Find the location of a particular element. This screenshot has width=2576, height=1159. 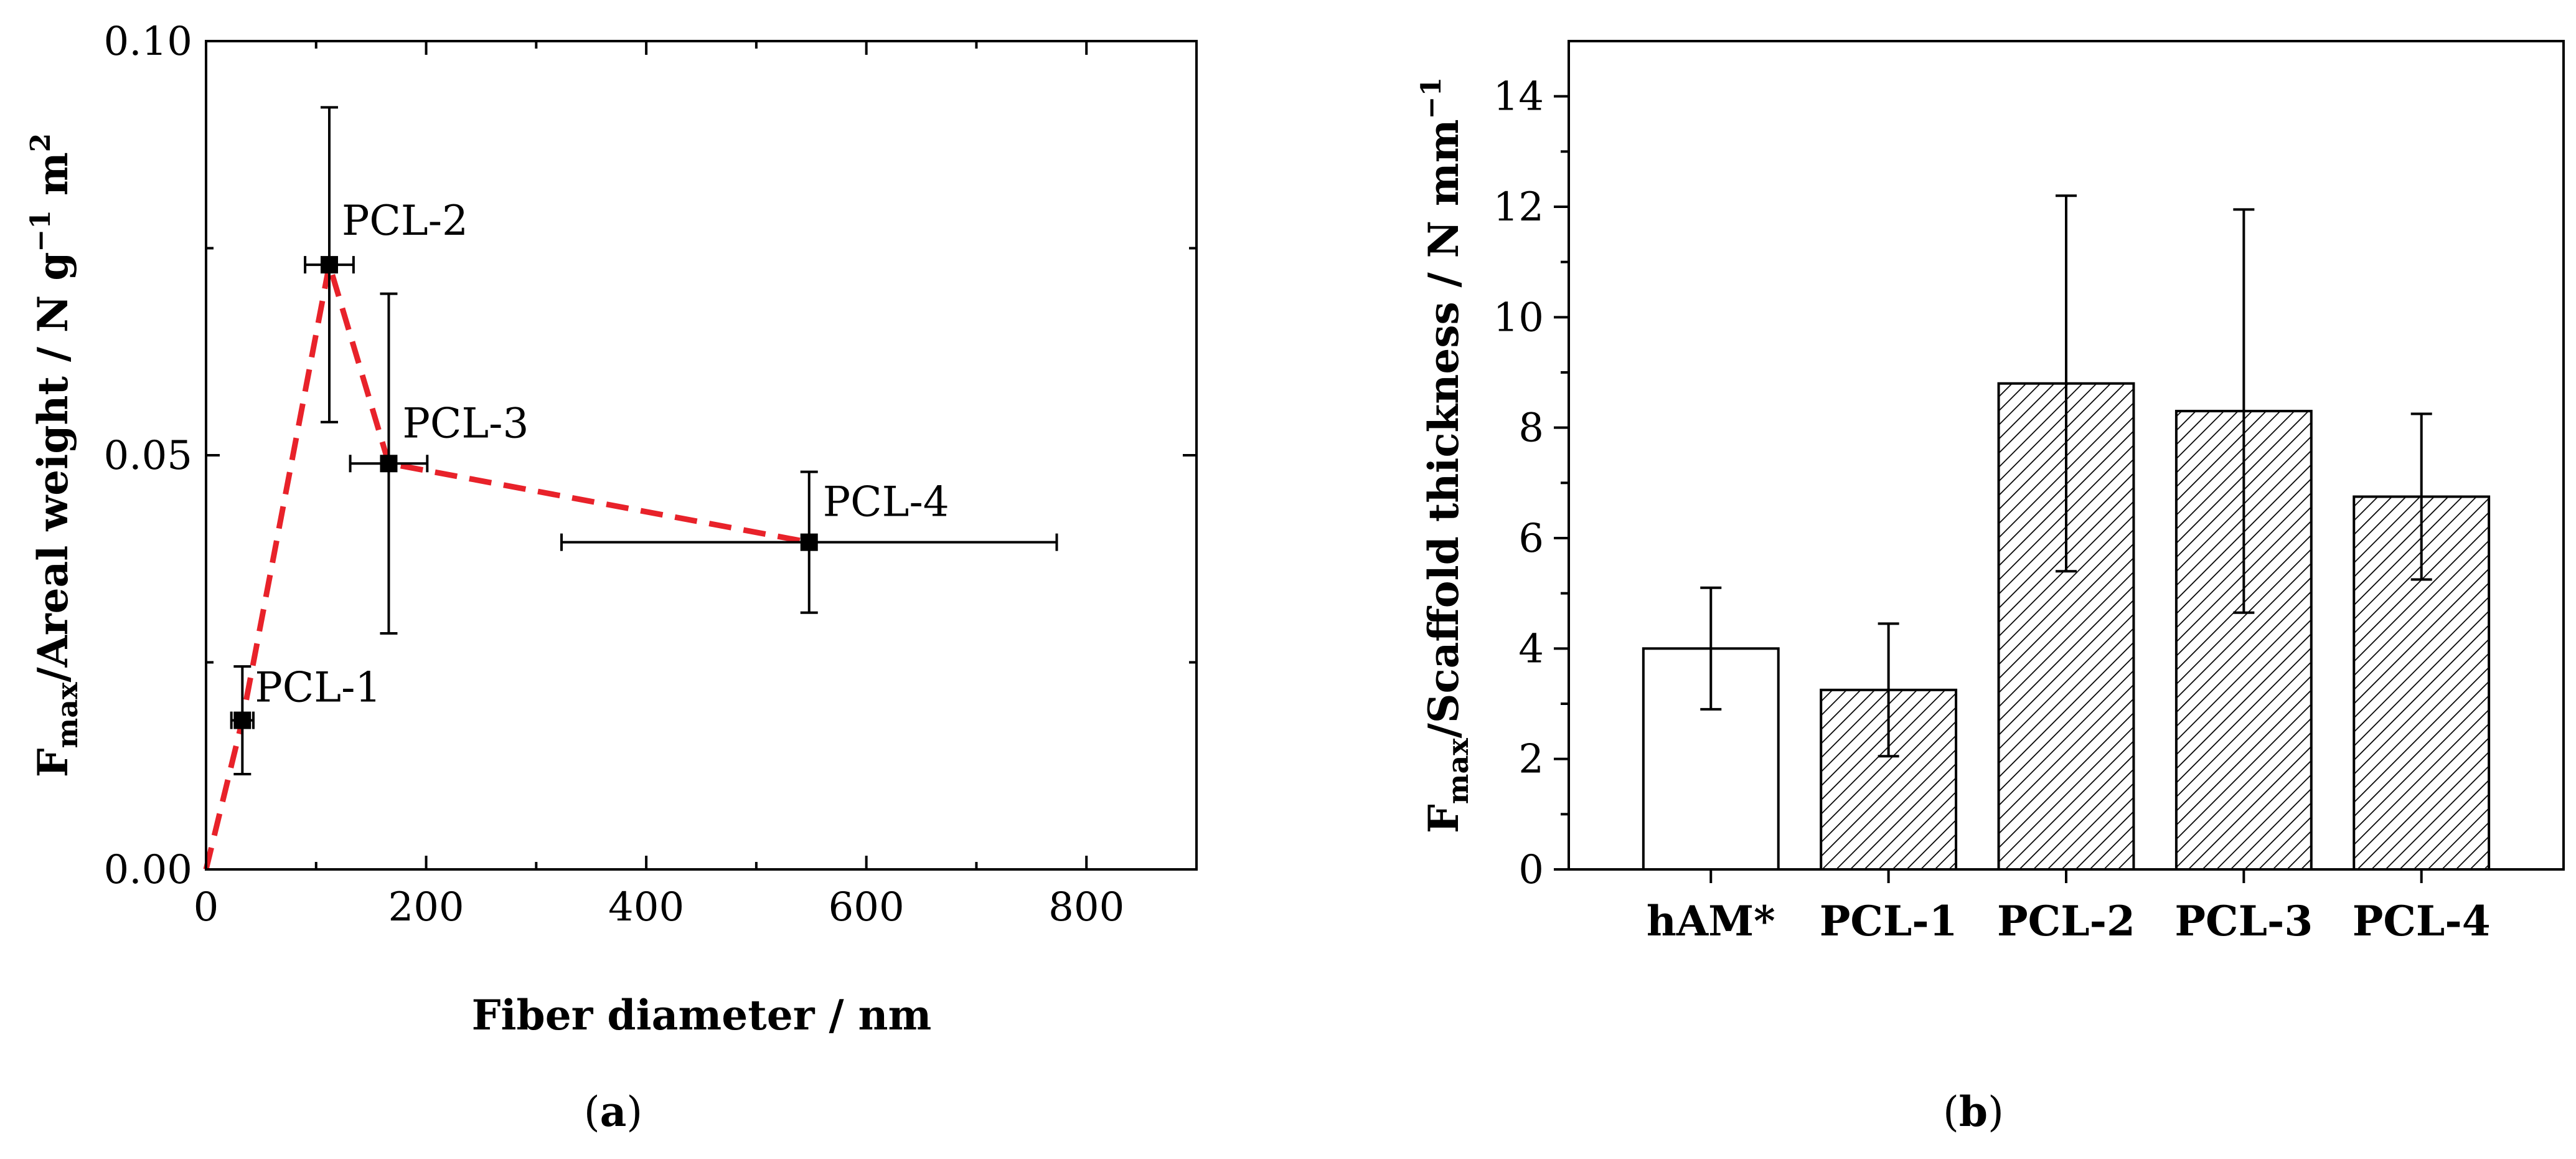

panel-b-bars is located at coordinates (2066, 626).